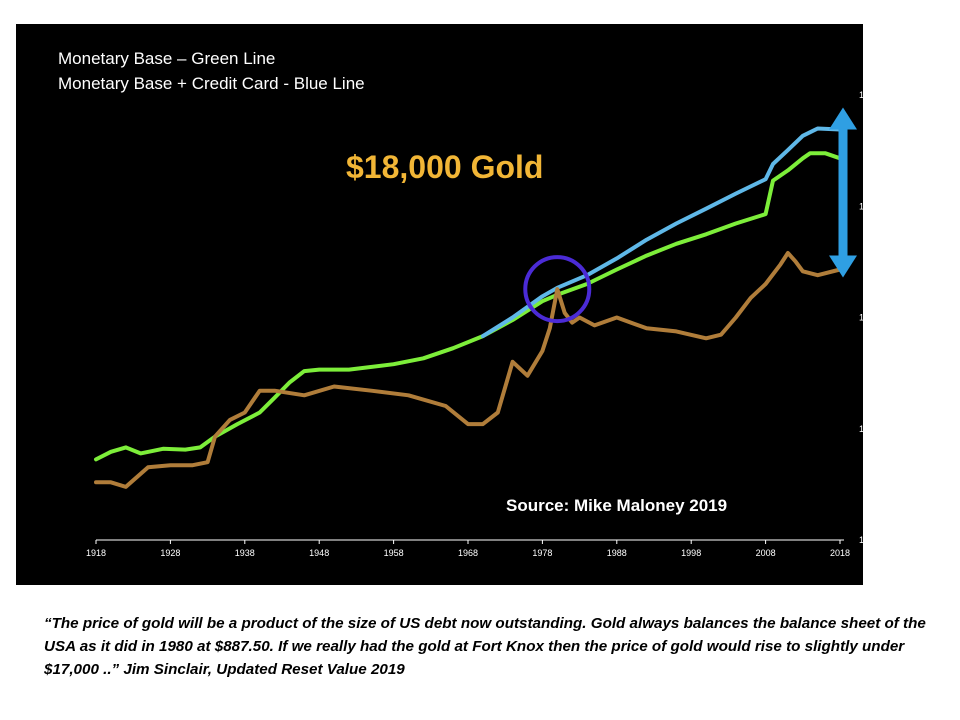 The width and height of the screenshot is (960, 720). I want to click on y-tick-label: 1,000, so click(861, 206).